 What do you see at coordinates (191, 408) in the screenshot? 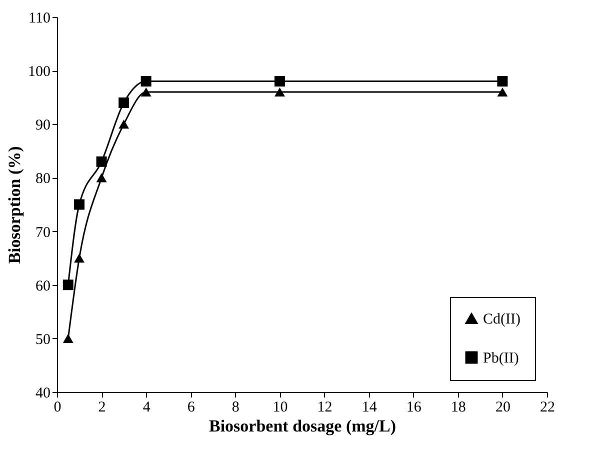
I see `x-tick-label: 6` at bounding box center [191, 408].